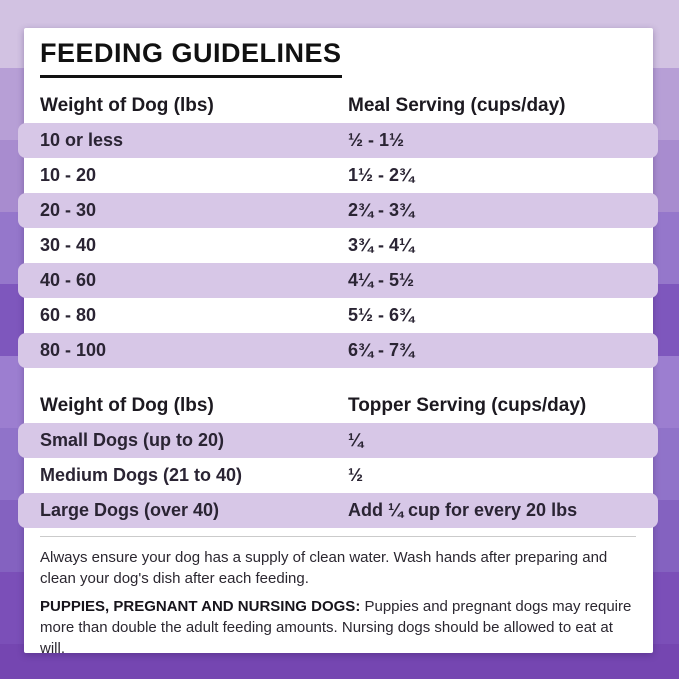 The image size is (679, 679). What do you see at coordinates (376, 140) in the screenshot?
I see `serving-cell: ½ - 1½` at bounding box center [376, 140].